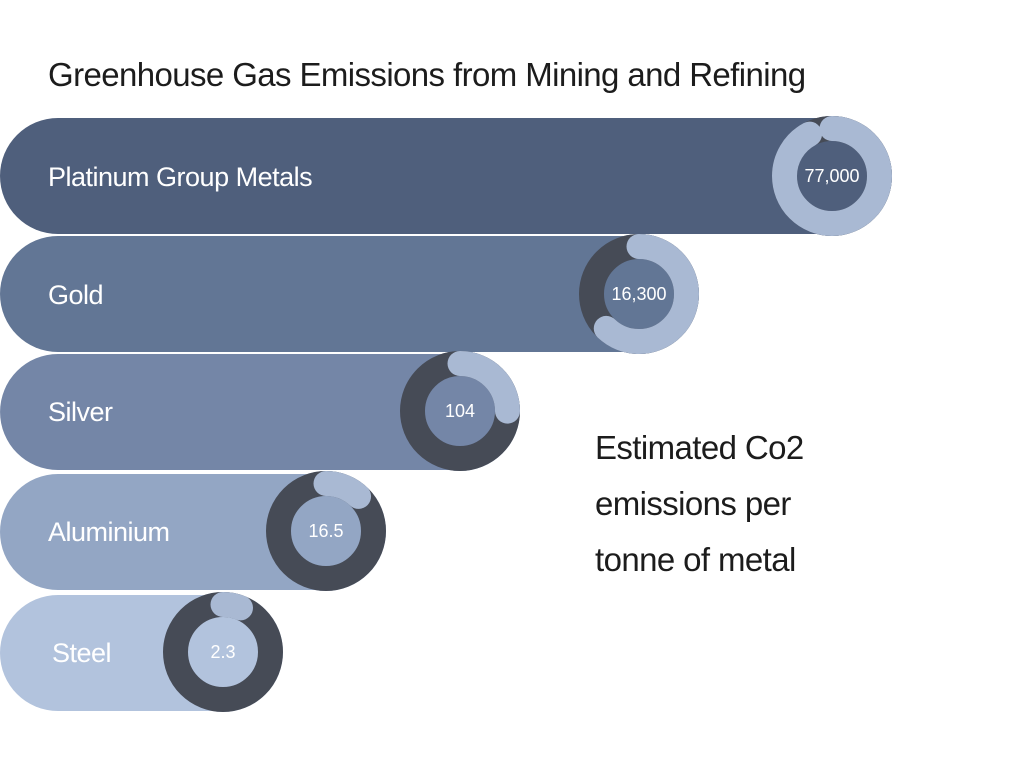 This screenshot has height=768, width=1024. I want to click on bar-row-2: Gold 16,300, so click(349, 294).